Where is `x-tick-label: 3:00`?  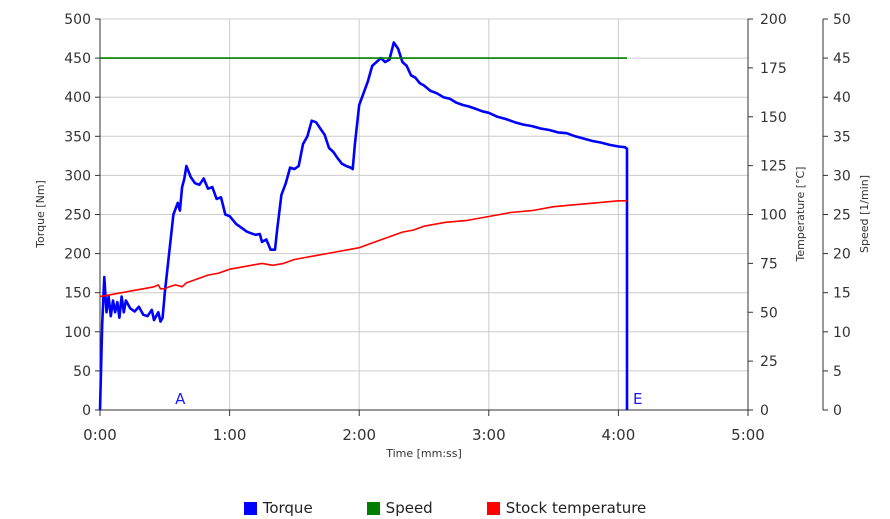
x-tick-label: 3:00 is located at coordinates (489, 435).